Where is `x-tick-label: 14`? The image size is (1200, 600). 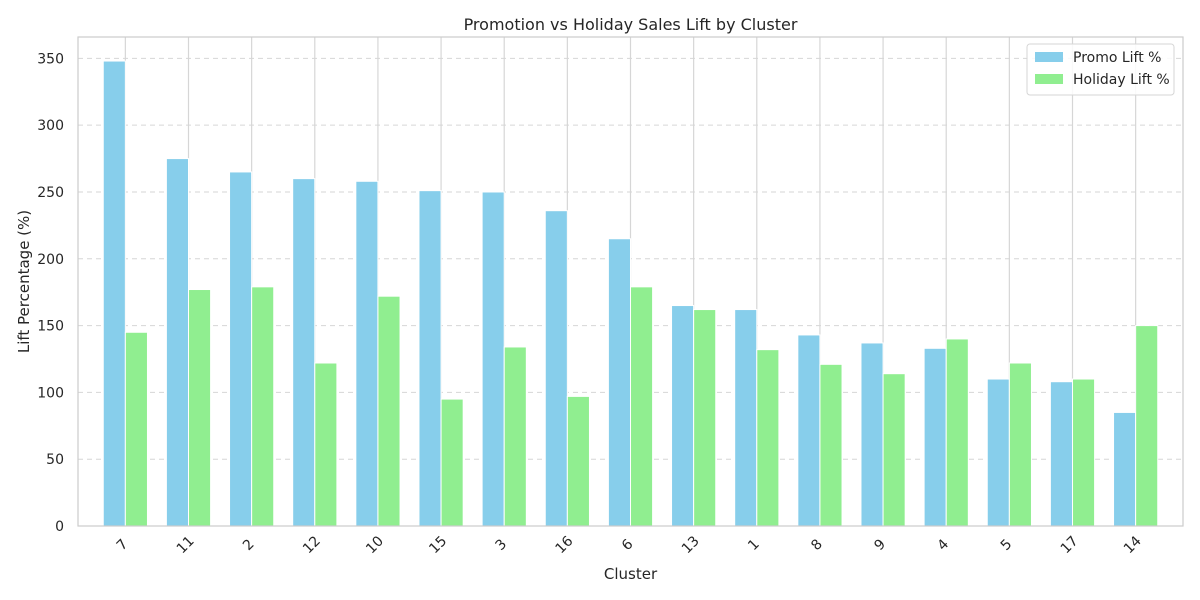
x-tick-label: 14 is located at coordinates (1133, 545).